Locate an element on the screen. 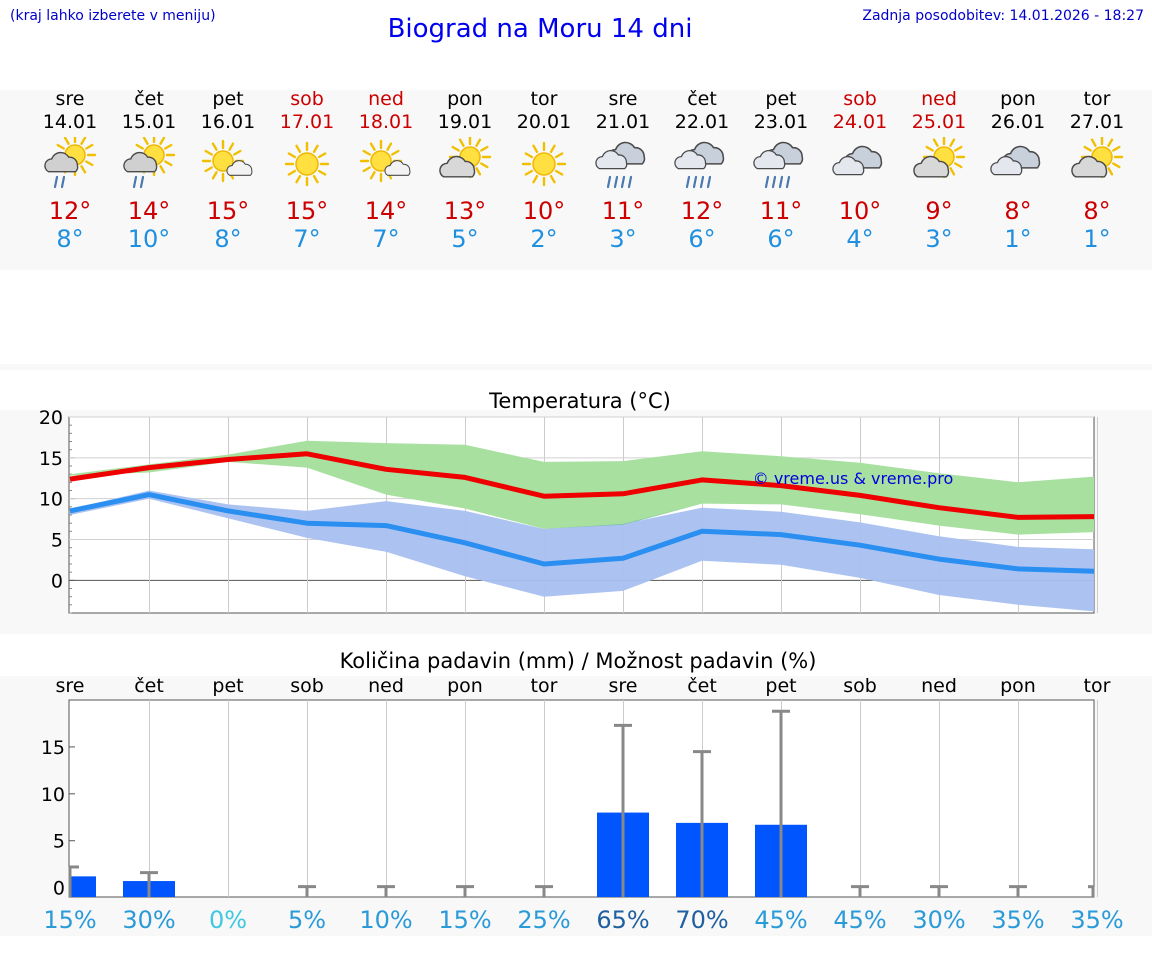 This screenshot has height=975, width=1152. max-temperature-range-band is located at coordinates (582, 487).